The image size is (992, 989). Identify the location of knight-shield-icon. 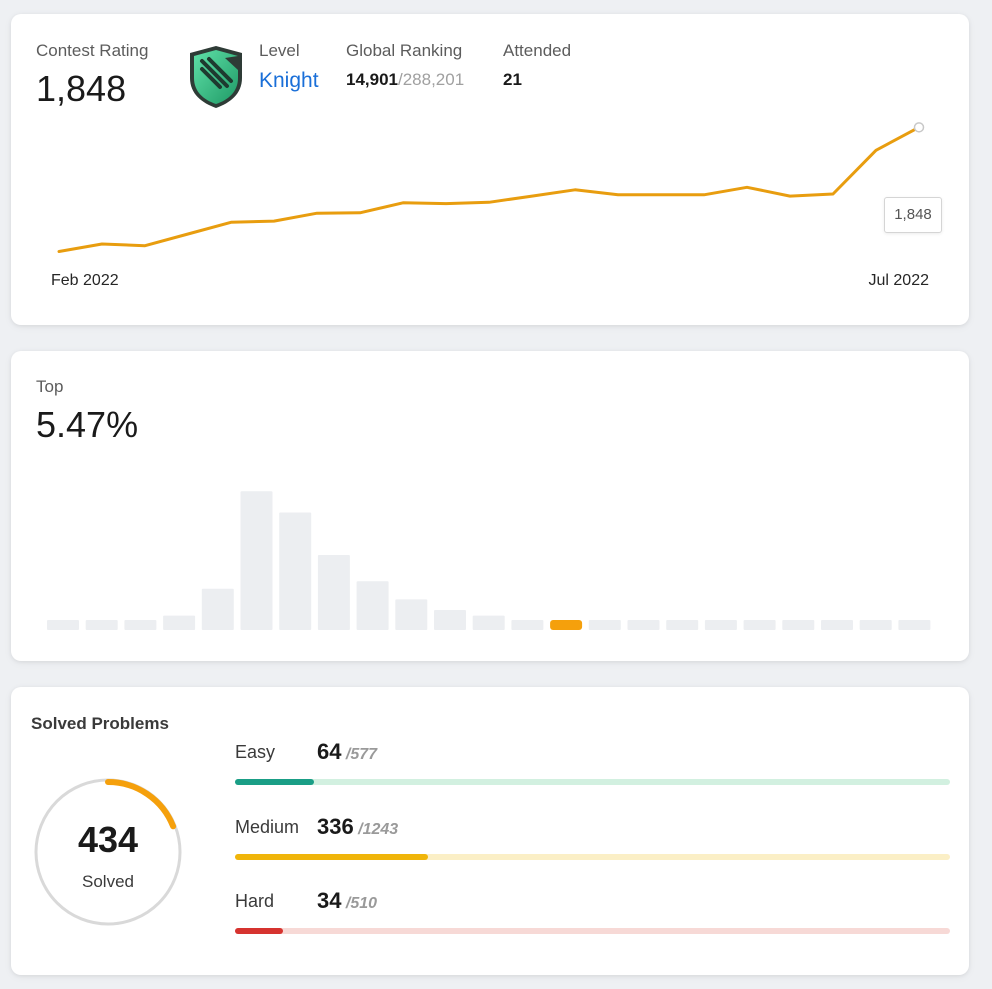
(216, 77).